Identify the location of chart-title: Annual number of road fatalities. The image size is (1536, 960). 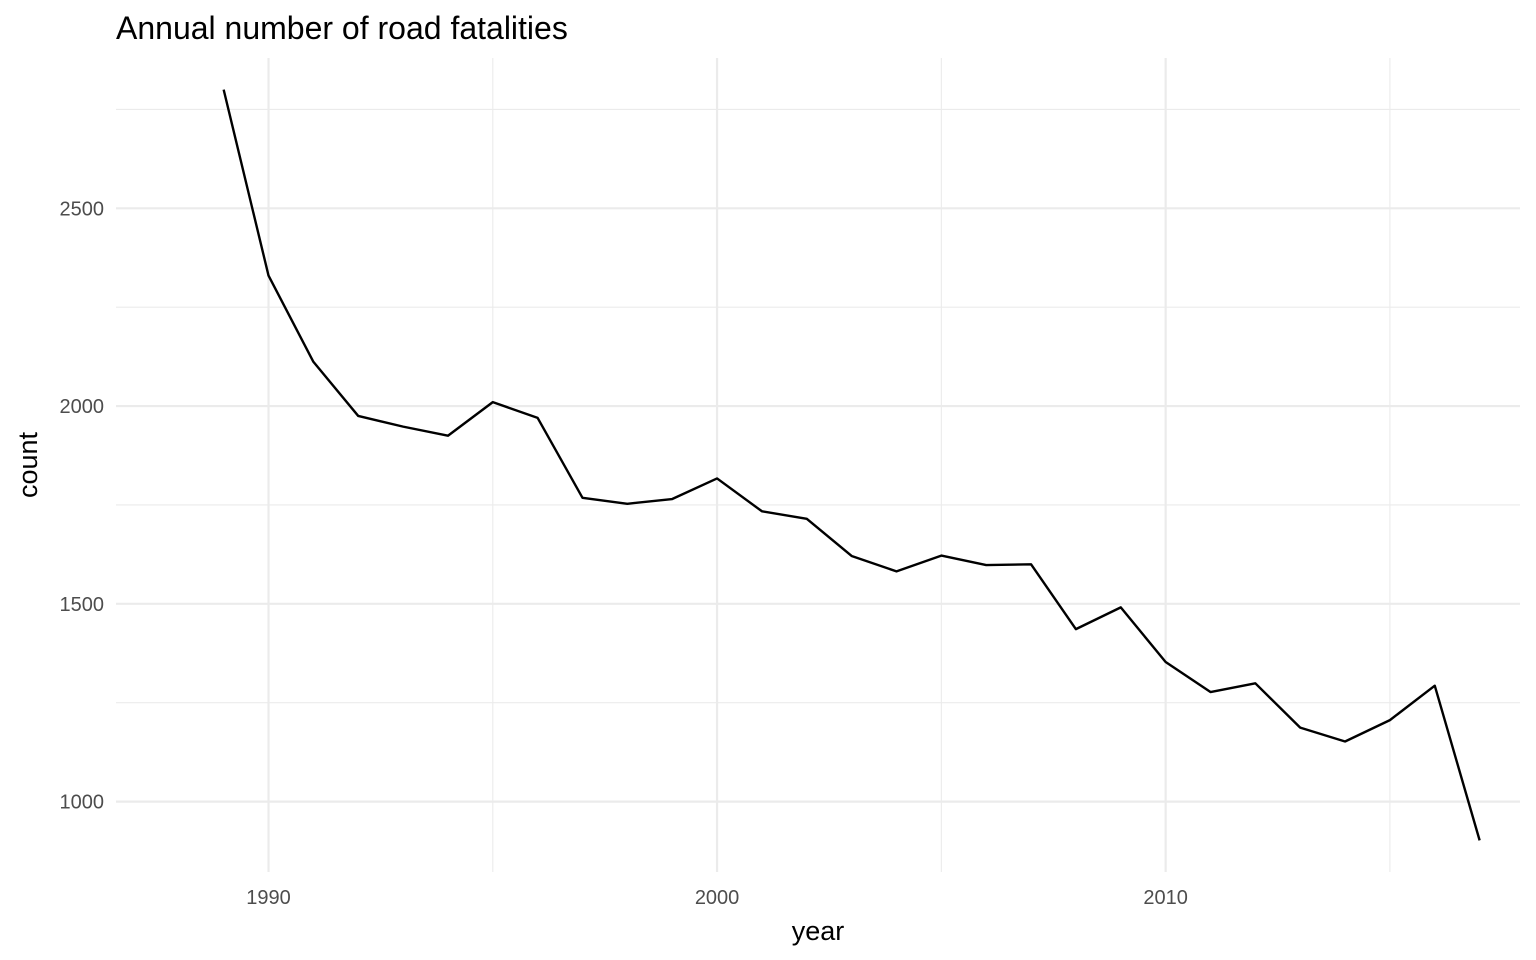
(342, 28).